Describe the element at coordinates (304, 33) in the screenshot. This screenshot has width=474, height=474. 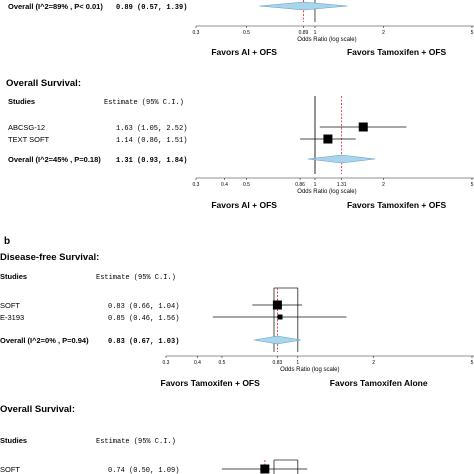
I see `panel-0-x-tick-label: 0.89` at that location.